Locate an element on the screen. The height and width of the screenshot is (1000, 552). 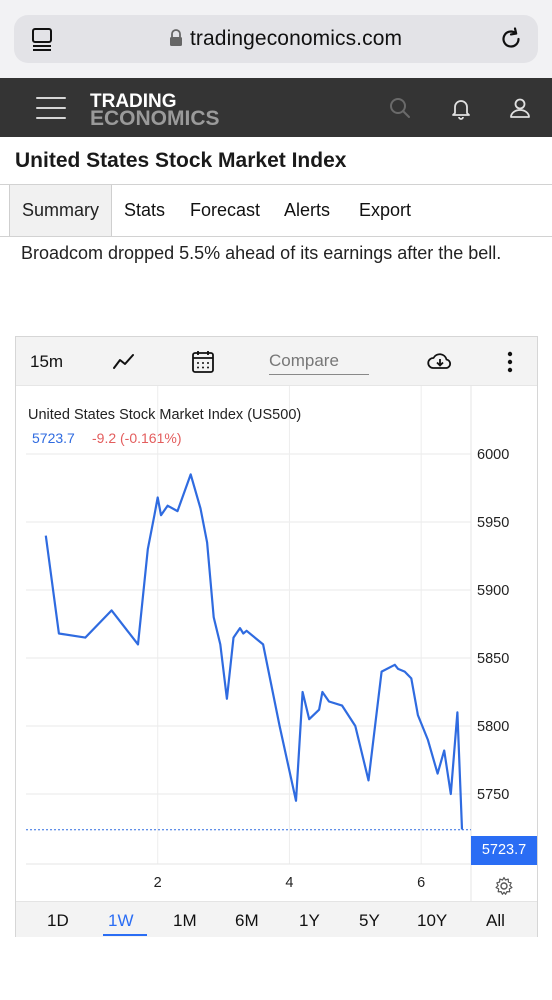
y-tick-label: 6000 is located at coordinates (493, 455).